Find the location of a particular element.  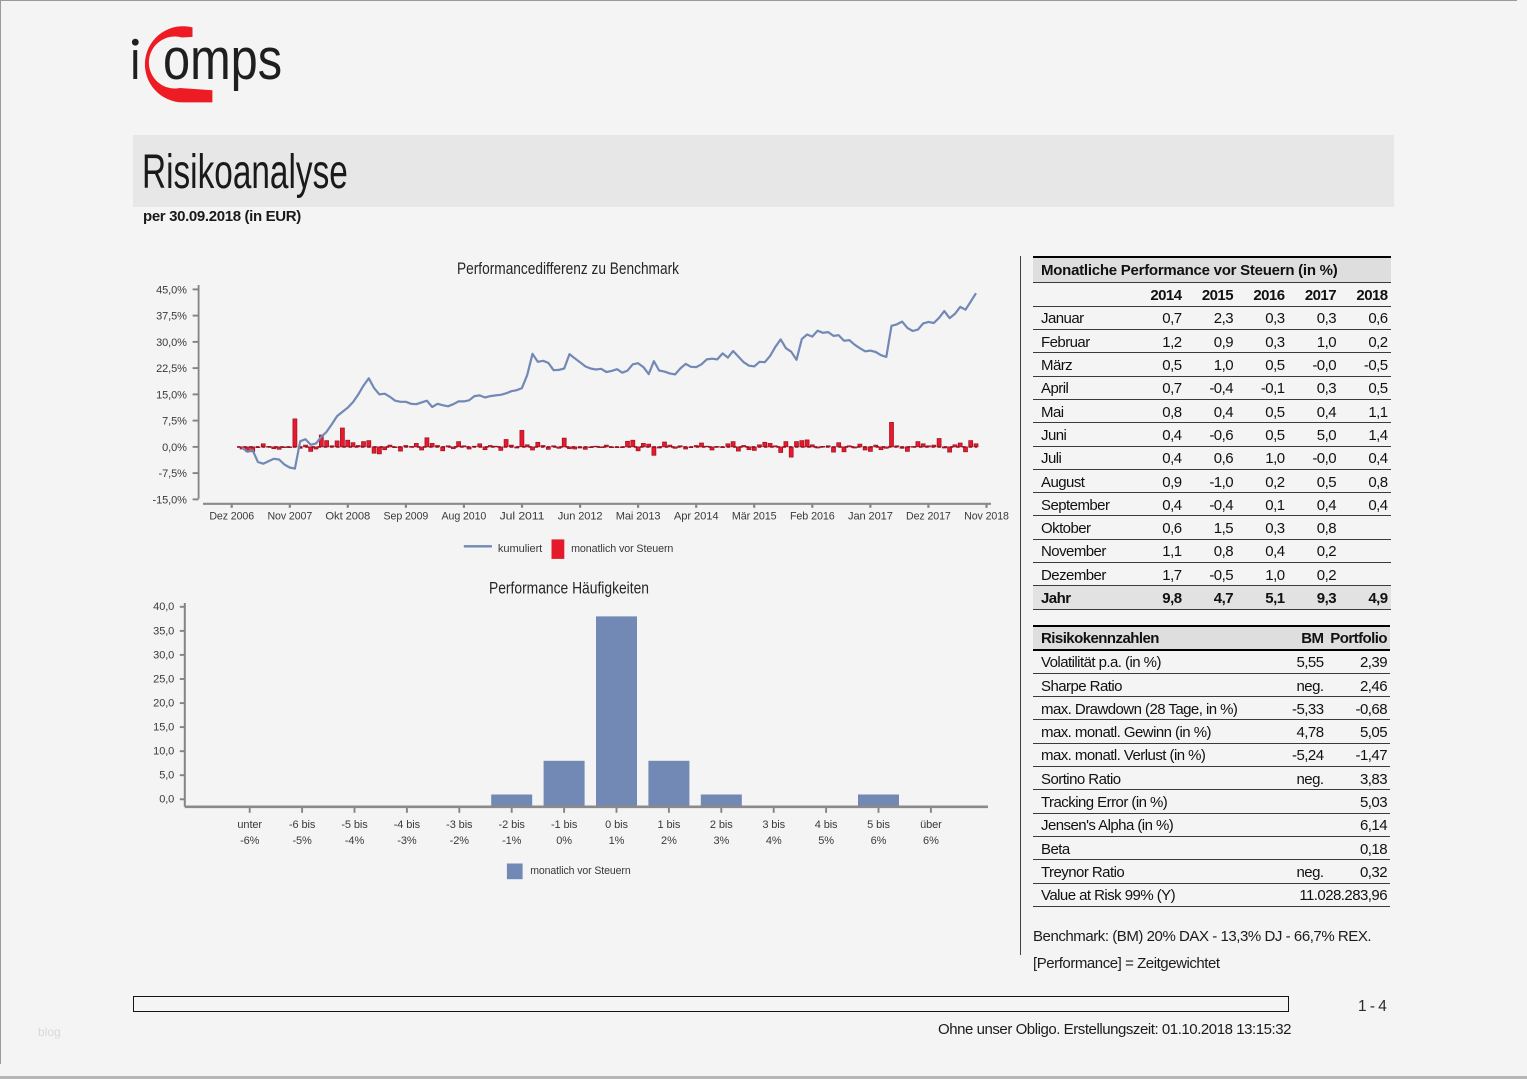

svg-text: -2% is located at coordinates (460, 841).